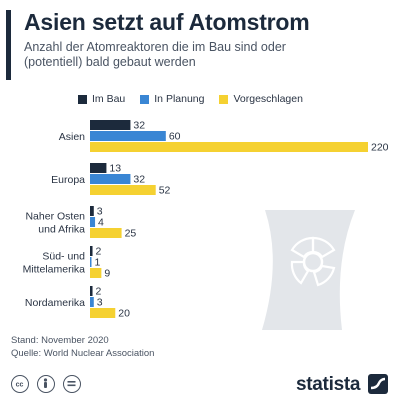 The width and height of the screenshot is (405, 405). I want to click on category-label: Nordamerika, so click(55, 303).